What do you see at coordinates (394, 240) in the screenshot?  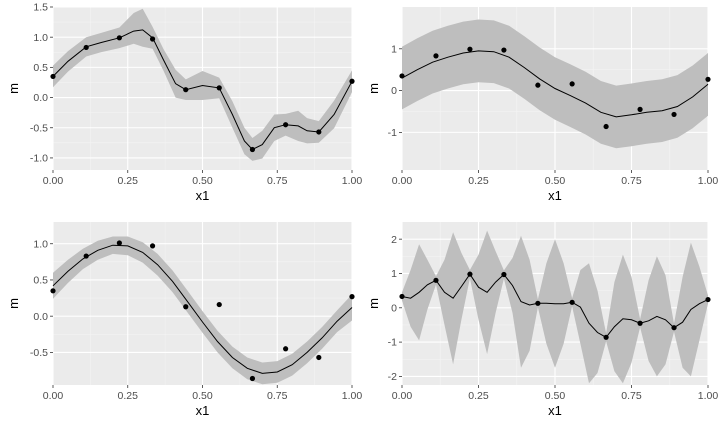 I see `y-tick-label: 2` at bounding box center [394, 240].